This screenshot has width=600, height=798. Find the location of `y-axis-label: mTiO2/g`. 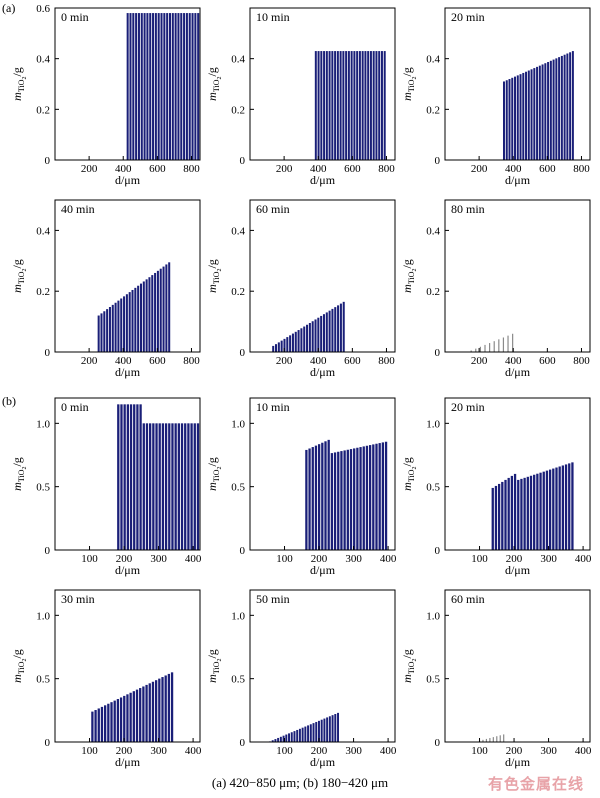

y-axis-label: mTiO2/g is located at coordinates (409, 84).